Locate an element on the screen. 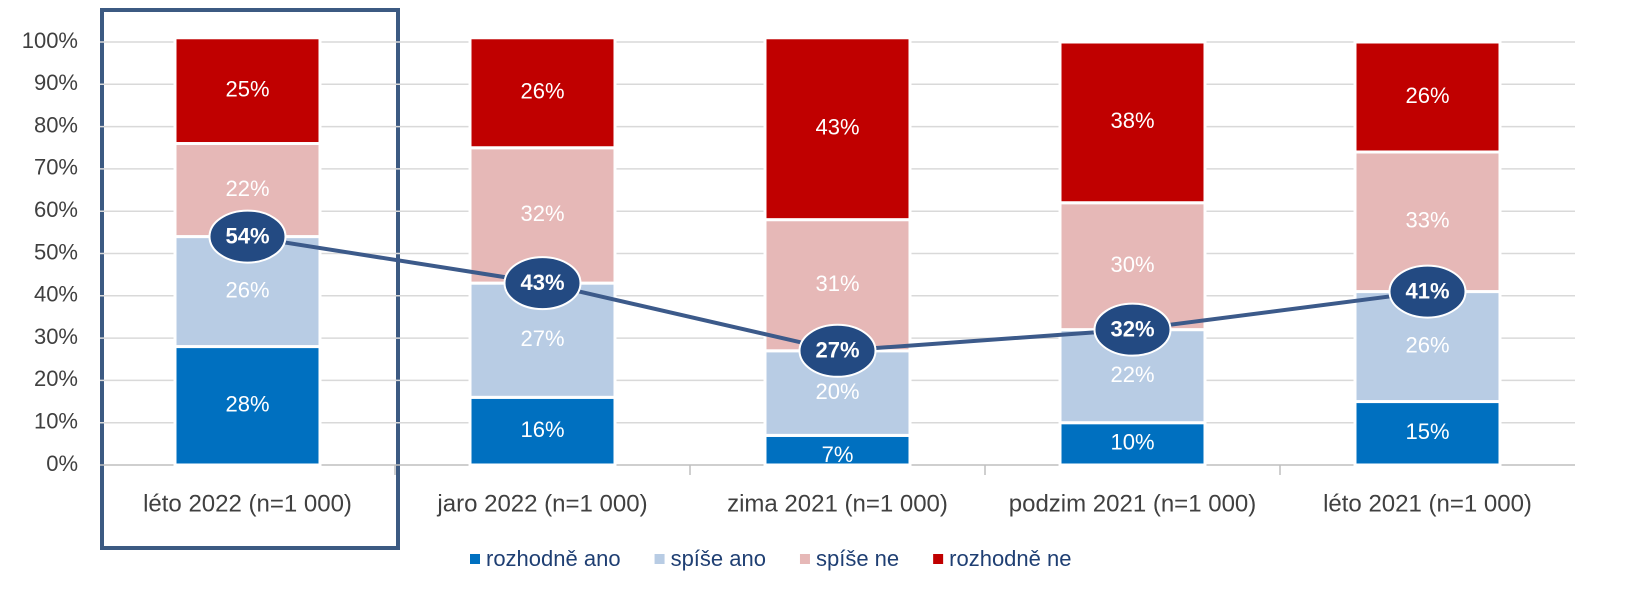  legend-label: spíše ne is located at coordinates (857, 558).